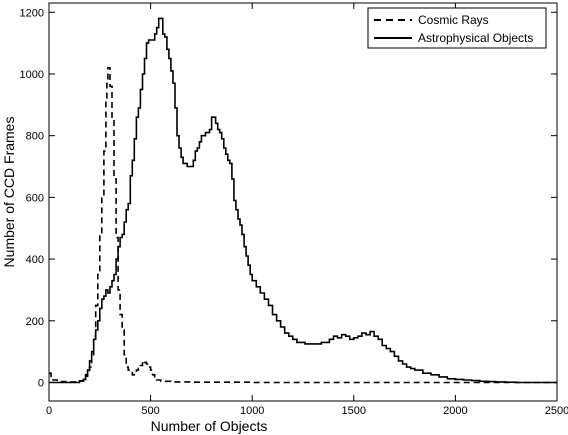 This screenshot has width=568, height=435. I want to click on y-tick-label: 1200, so click(32, 13).